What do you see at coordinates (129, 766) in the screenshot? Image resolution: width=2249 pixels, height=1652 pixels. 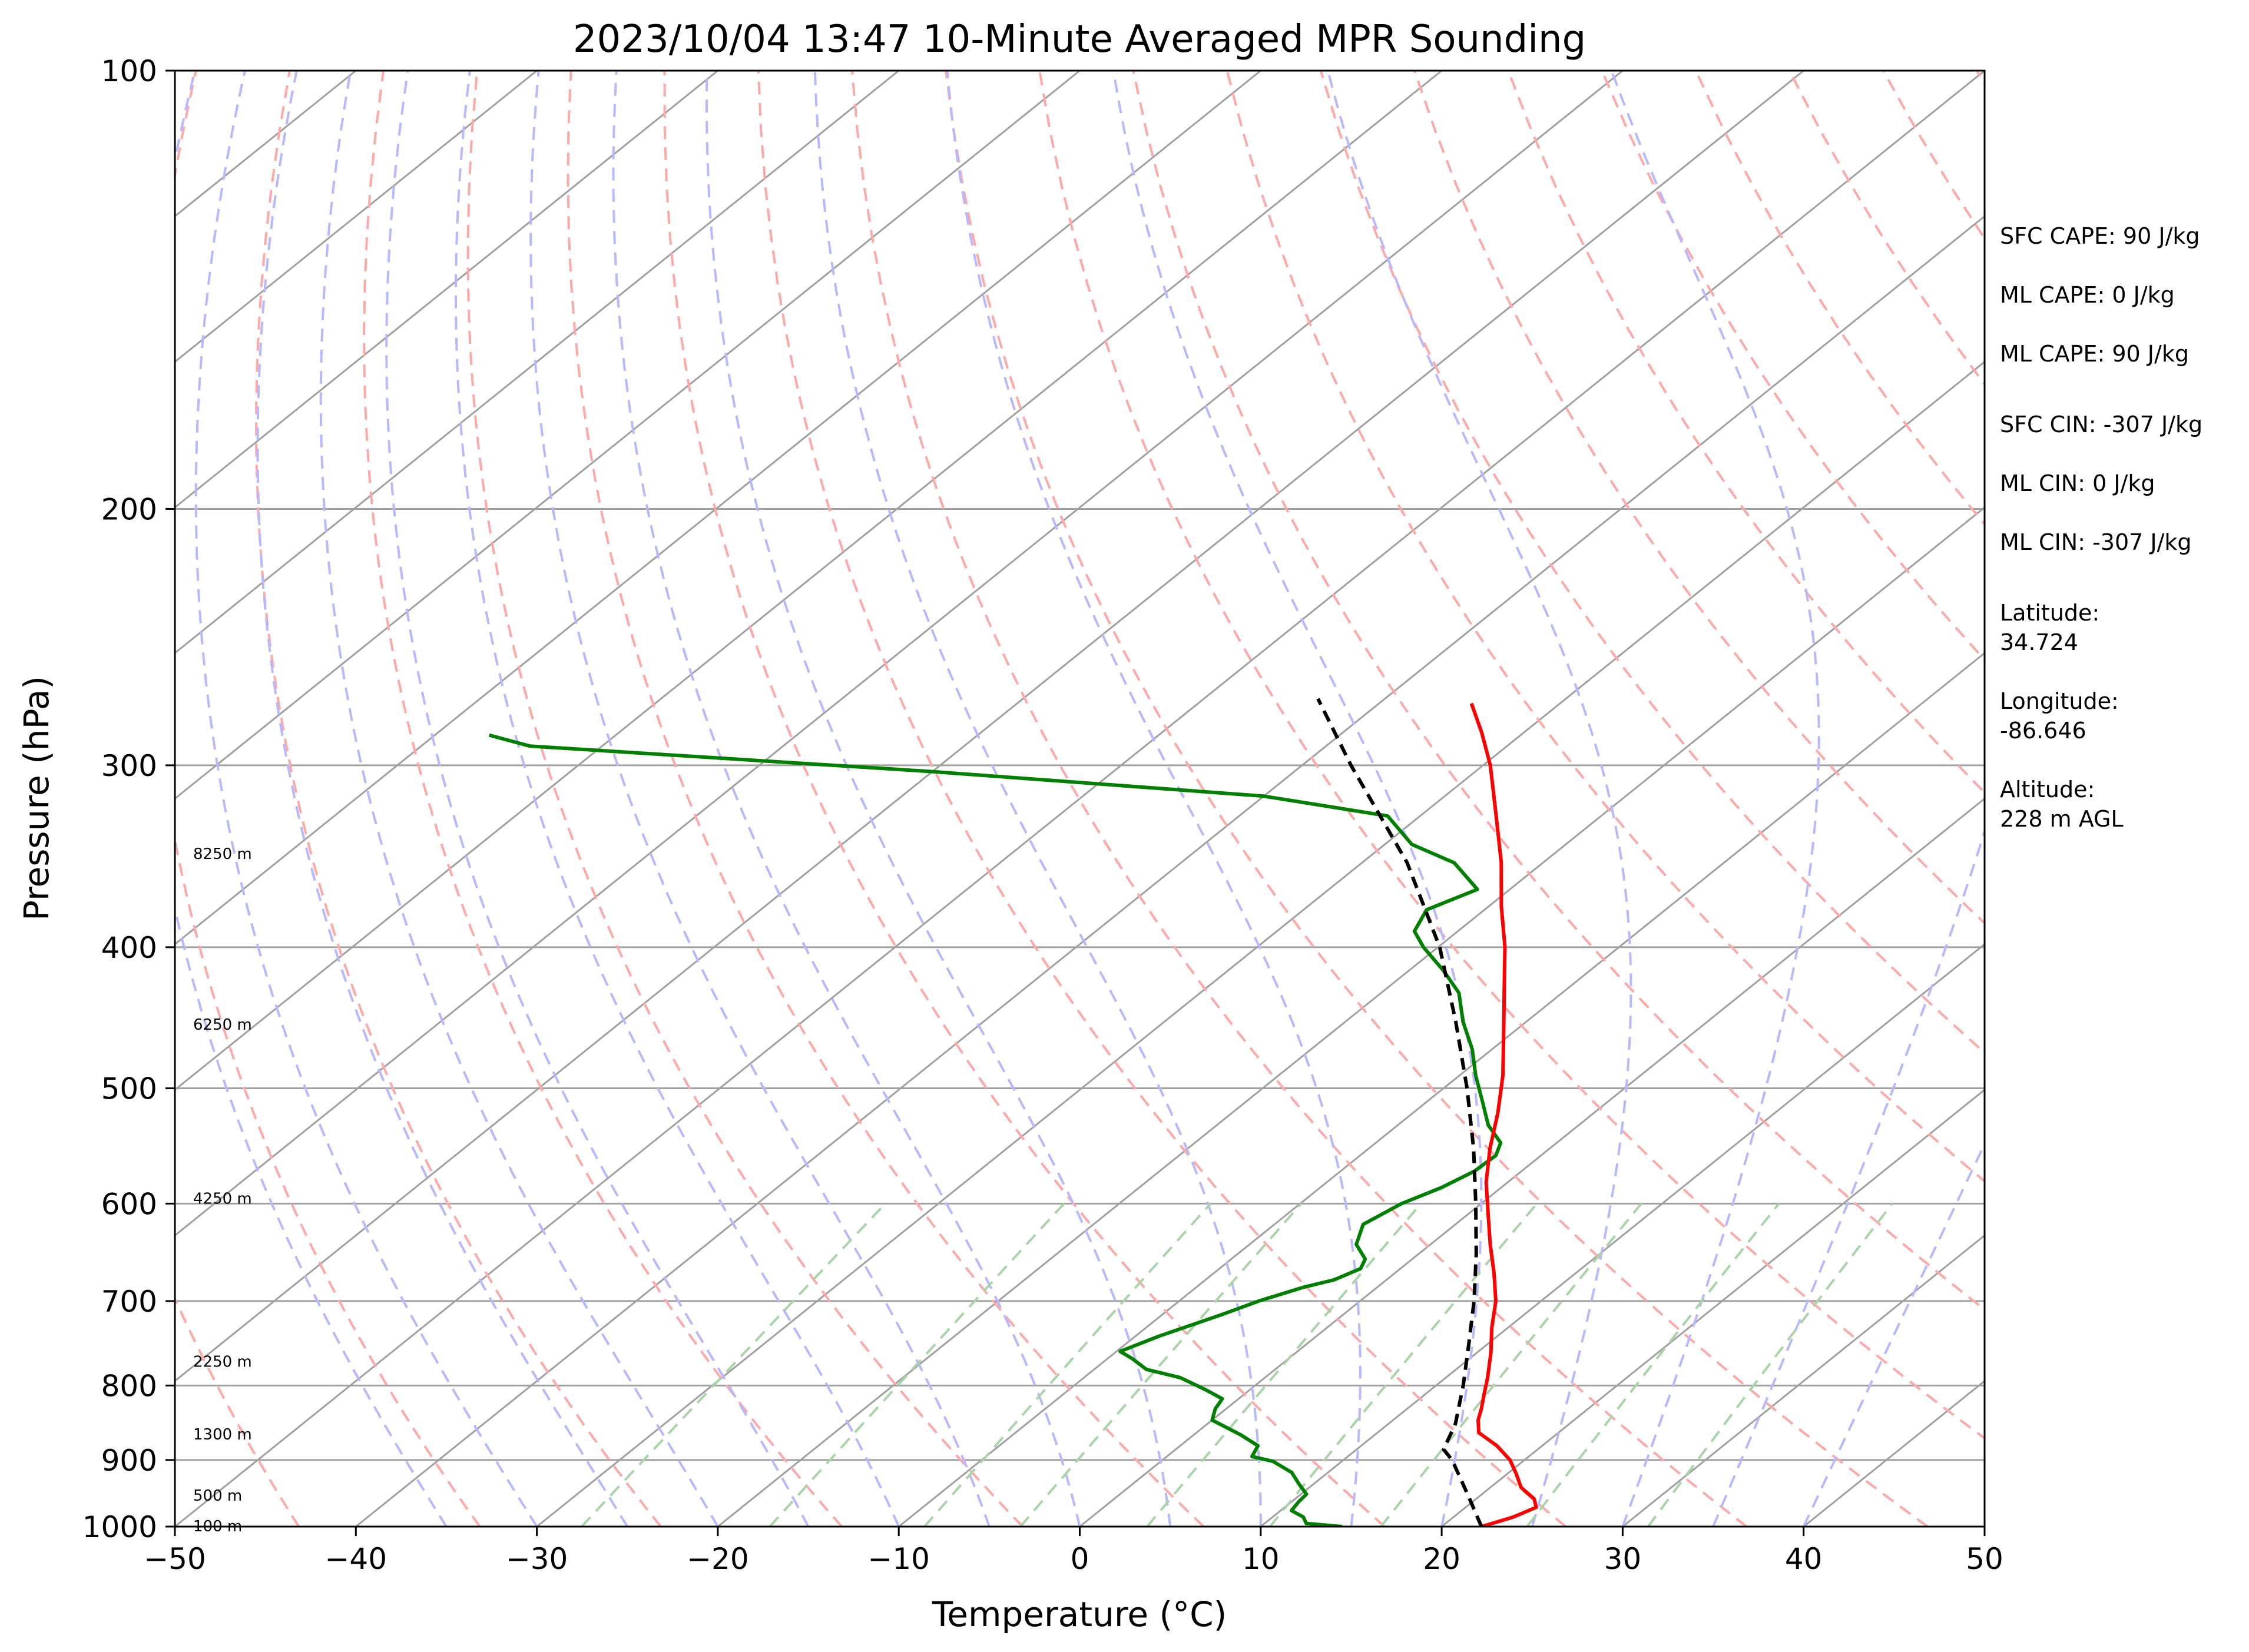 I see `y-tick-label: 300` at bounding box center [129, 766].